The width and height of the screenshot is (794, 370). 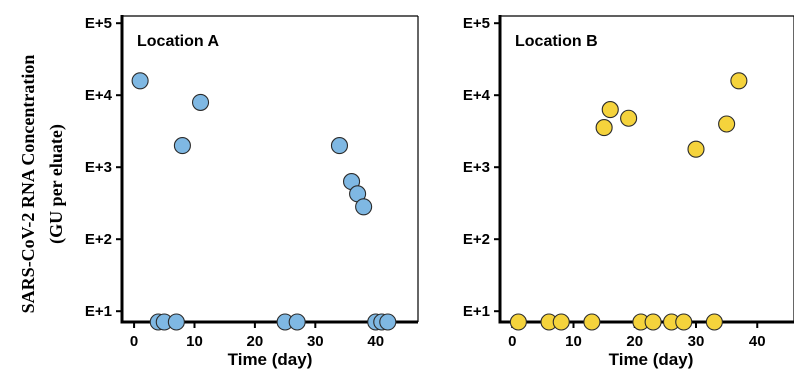 What do you see at coordinates (56, 184) in the screenshot?
I see `y-axis-label-line-2: (GU per eluate)` at bounding box center [56, 184].